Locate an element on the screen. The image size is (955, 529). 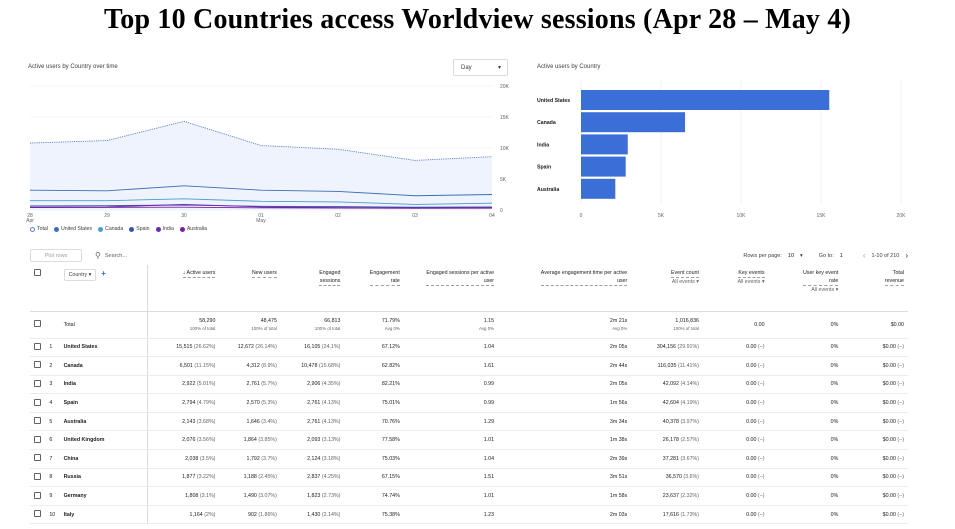
series-line-spain is located at coordinates (261, 206).